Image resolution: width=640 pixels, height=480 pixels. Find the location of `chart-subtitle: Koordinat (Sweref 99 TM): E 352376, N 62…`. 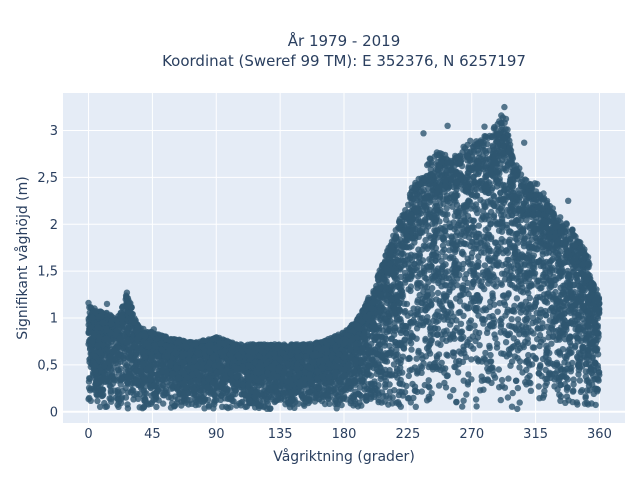

chart-subtitle: Koordinat (Sweref 99 TM): E 352376, N 62… is located at coordinates (344, 61).